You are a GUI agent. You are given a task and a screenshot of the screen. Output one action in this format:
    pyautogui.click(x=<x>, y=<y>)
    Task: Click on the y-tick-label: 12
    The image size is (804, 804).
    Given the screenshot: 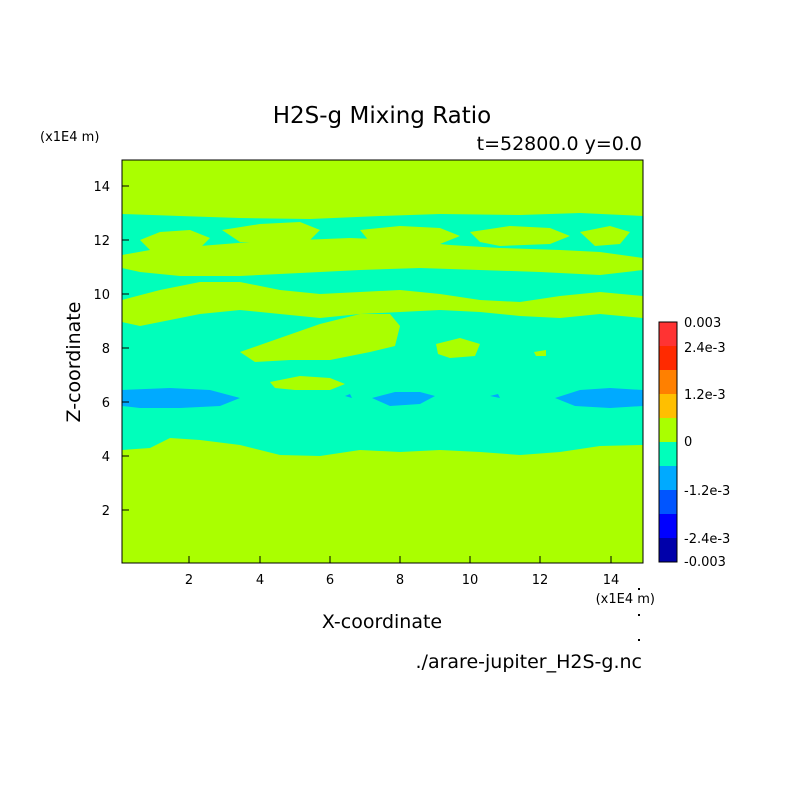 What is the action you would take?
    pyautogui.click(x=101, y=241)
    